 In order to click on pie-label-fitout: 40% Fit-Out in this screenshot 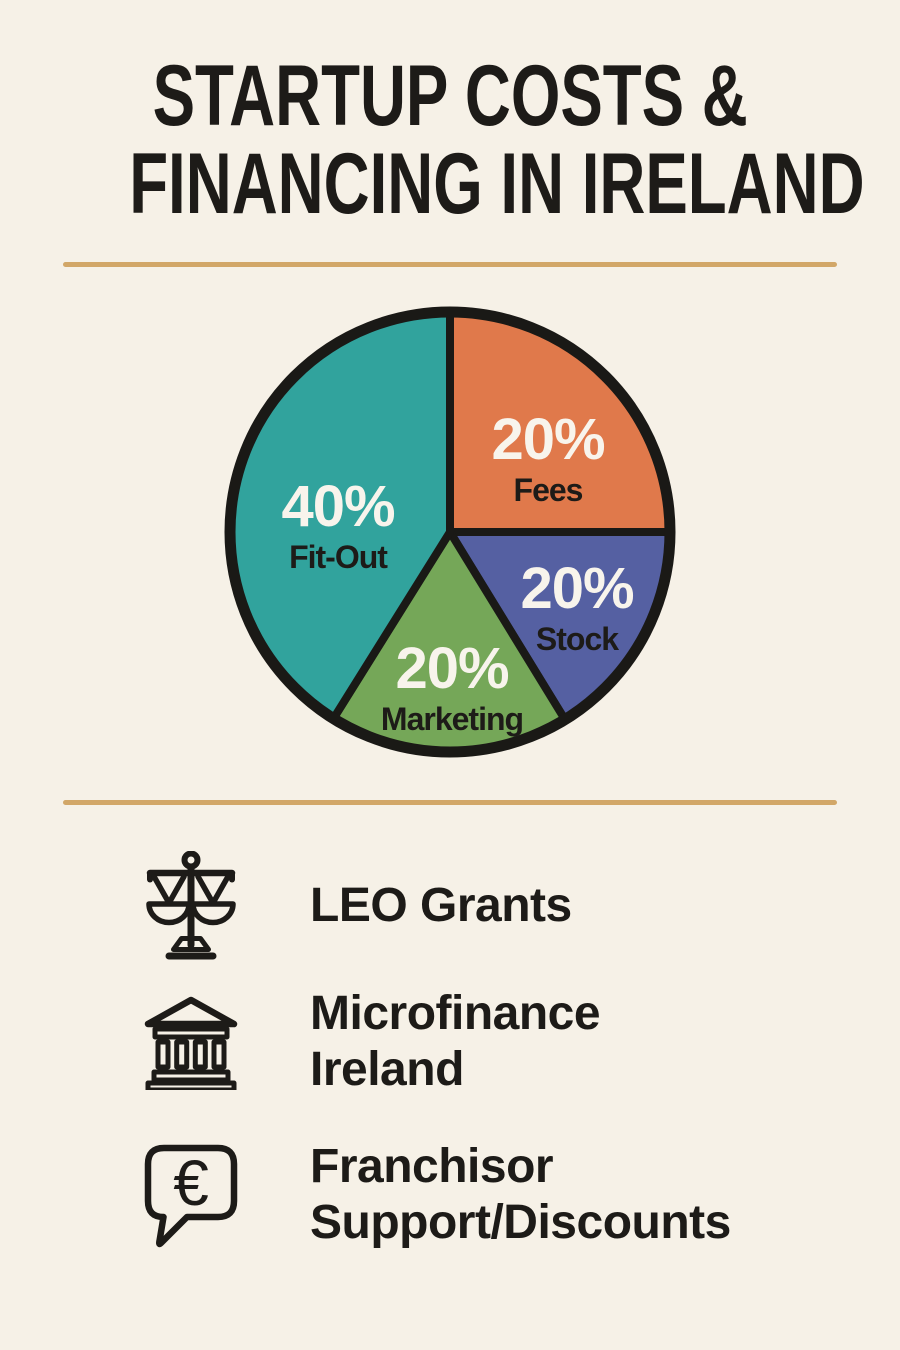, I will do `click(338, 525)`.